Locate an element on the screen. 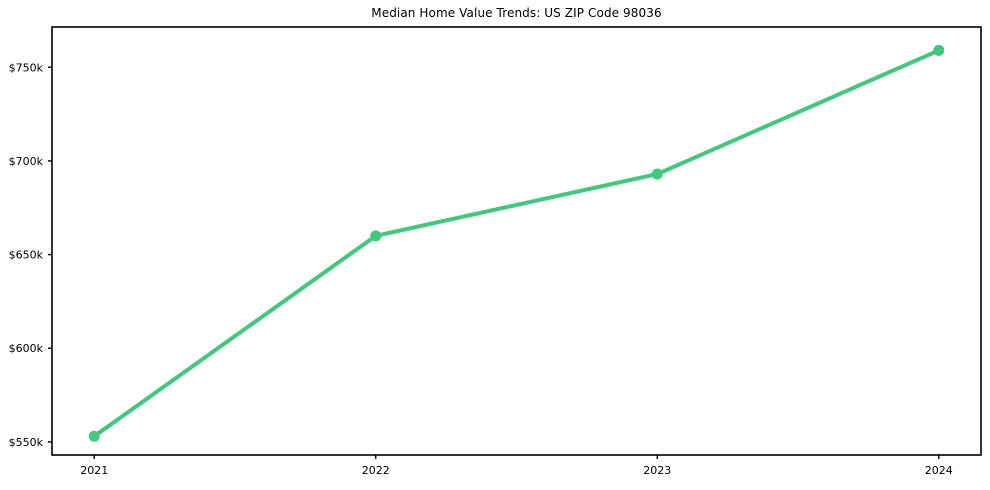 This screenshot has width=990, height=490. x-tick-label: 2024 is located at coordinates (939, 470).